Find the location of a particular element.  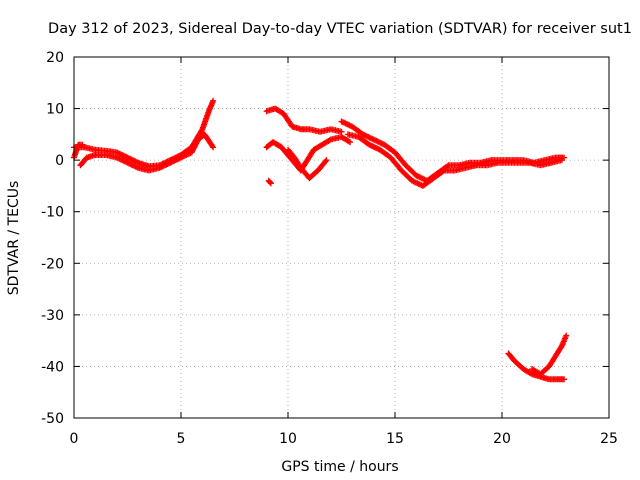

y-tick-label: -20 is located at coordinates (52, 264).